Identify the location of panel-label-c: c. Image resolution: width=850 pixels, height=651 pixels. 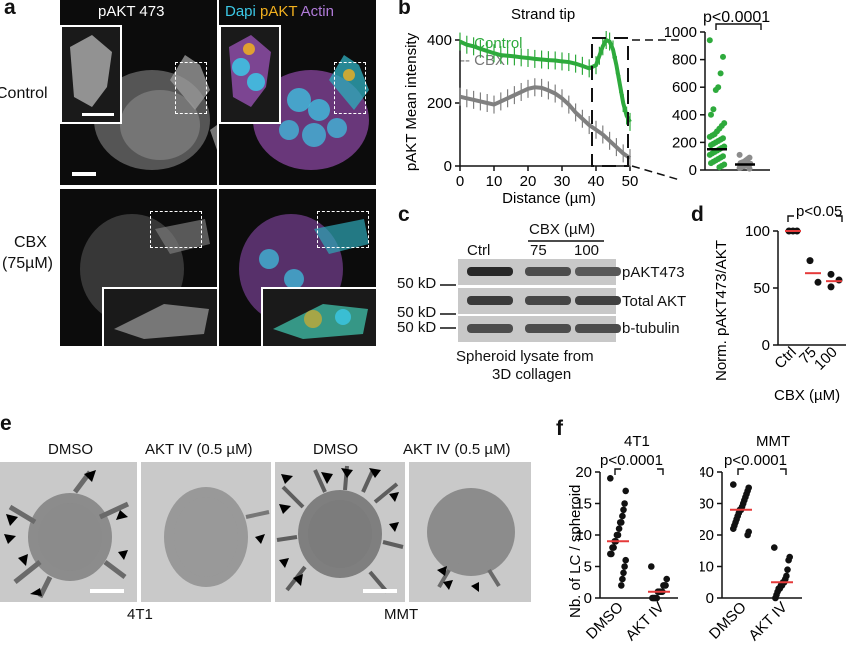
(404, 214).